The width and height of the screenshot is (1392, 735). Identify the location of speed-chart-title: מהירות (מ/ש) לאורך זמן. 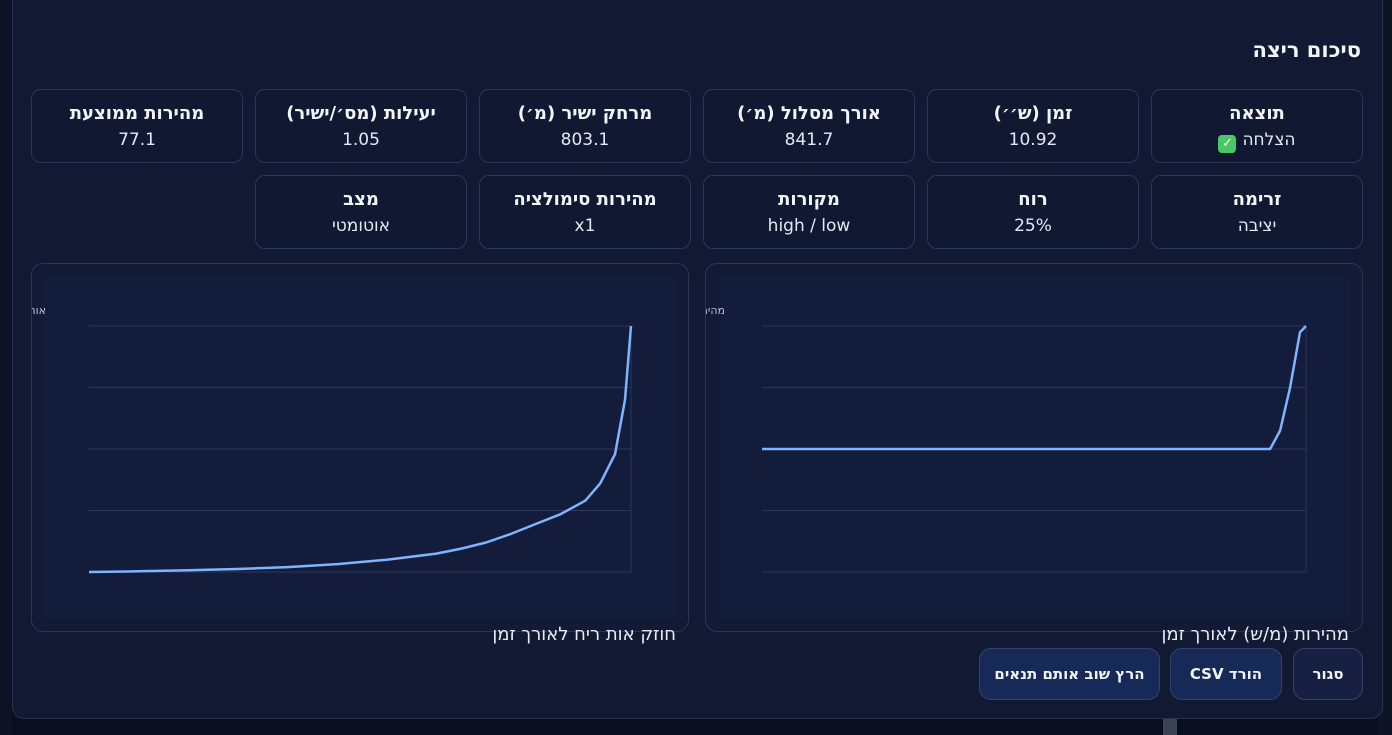
(1255, 634).